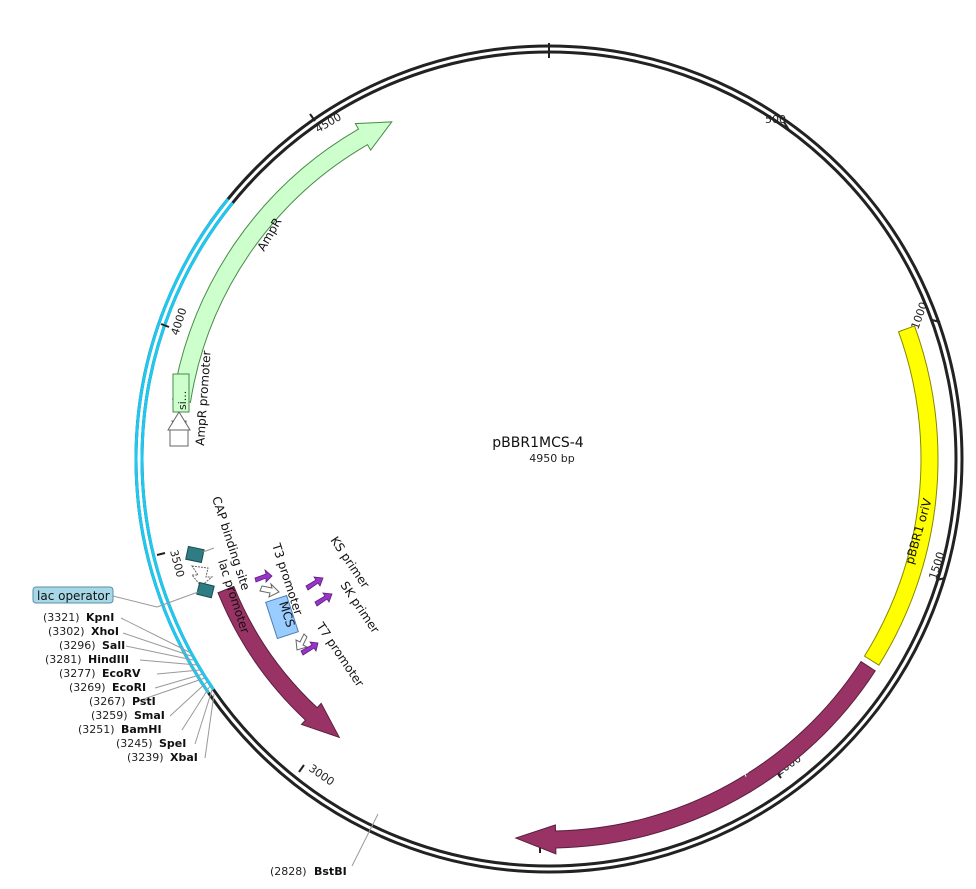 The image size is (976, 889). What do you see at coordinates (202, 576) in the screenshot?
I see `lac-promoter-feature` at bounding box center [202, 576].